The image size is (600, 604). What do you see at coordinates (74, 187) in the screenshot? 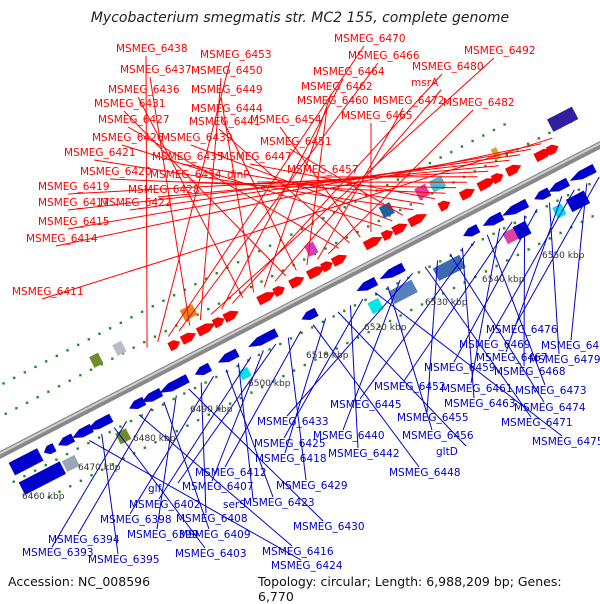
I see `forward-gene-label: MSMEG_6419` at bounding box center [74, 187].